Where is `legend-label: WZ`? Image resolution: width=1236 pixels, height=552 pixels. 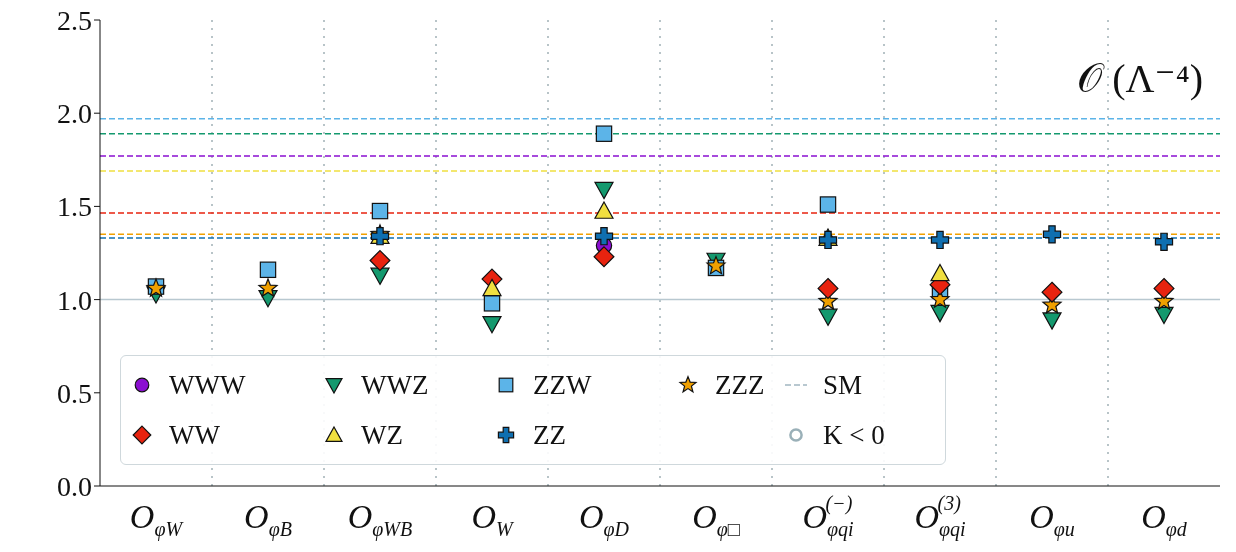
legend-label: WZ is located at coordinates (382, 435).